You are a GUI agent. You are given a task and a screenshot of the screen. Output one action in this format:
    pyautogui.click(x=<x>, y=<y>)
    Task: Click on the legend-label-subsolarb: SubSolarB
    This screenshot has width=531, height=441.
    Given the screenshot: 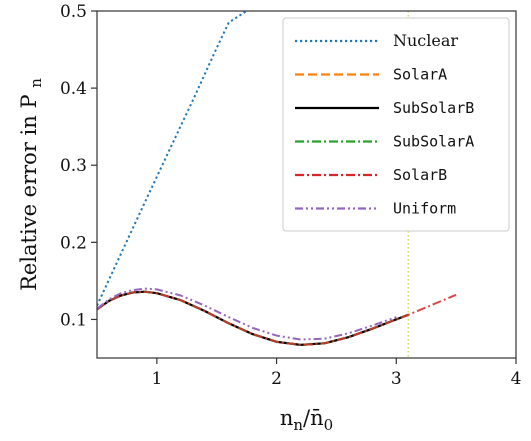 What is the action you would take?
    pyautogui.click(x=433, y=108)
    